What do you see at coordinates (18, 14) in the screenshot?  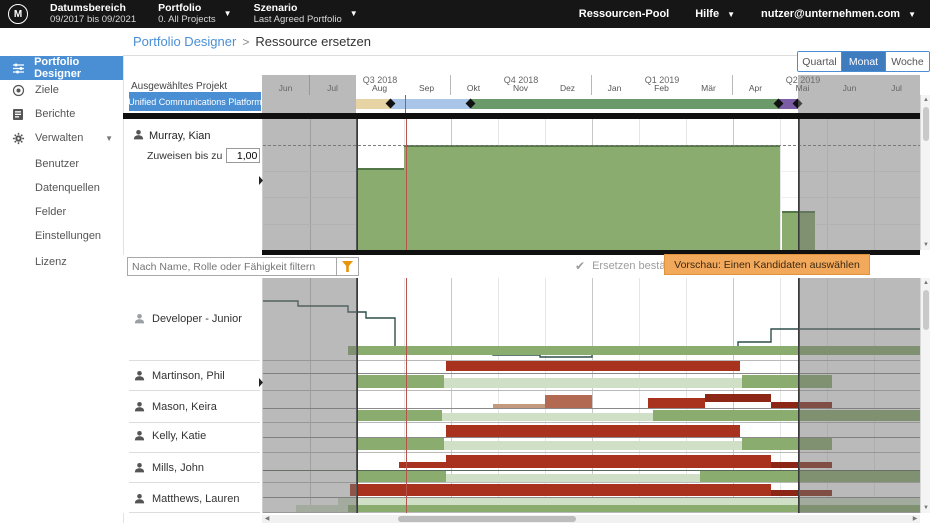 I see `brand-logo: M` at bounding box center [18, 14].